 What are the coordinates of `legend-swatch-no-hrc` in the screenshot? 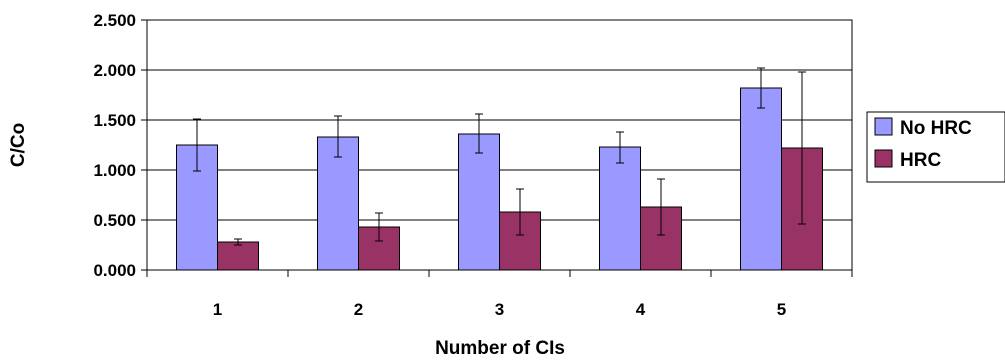 It's located at (883, 126).